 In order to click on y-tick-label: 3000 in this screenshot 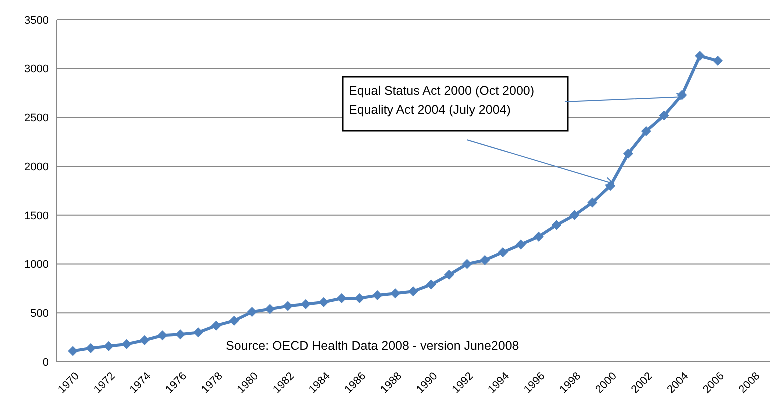, I will do `click(36, 70)`.